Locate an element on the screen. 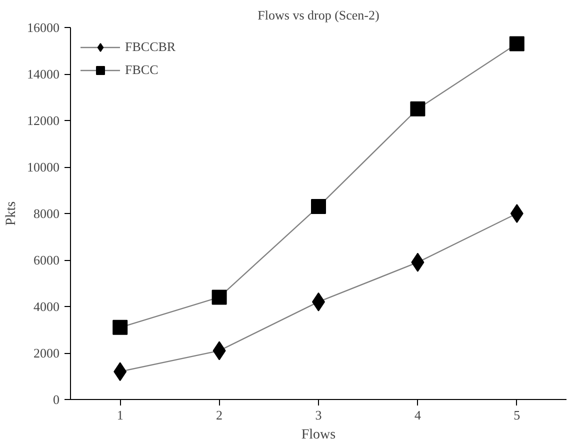  x-tick-label: 1 is located at coordinates (120, 415).